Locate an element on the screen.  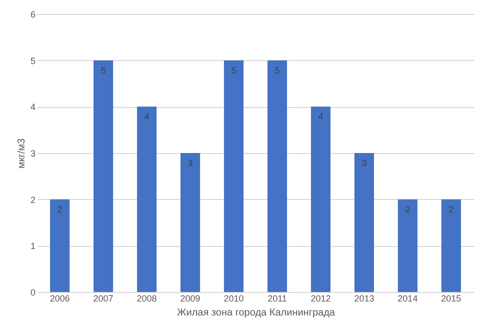
x-tick-label: 2010 is located at coordinates (234, 299).